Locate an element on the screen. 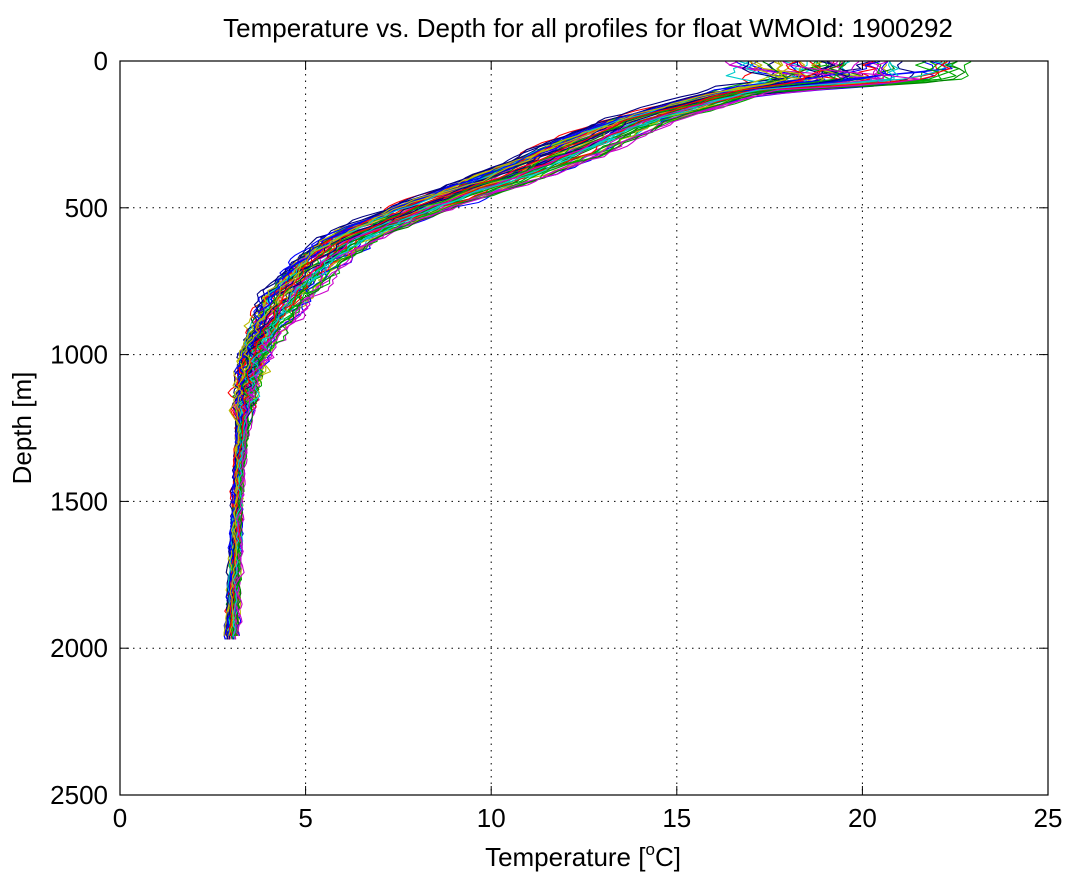 The height and width of the screenshot is (879, 1073). y-tick-labels: 0 500 1000 1500 2000 2500 is located at coordinates (79, 428).